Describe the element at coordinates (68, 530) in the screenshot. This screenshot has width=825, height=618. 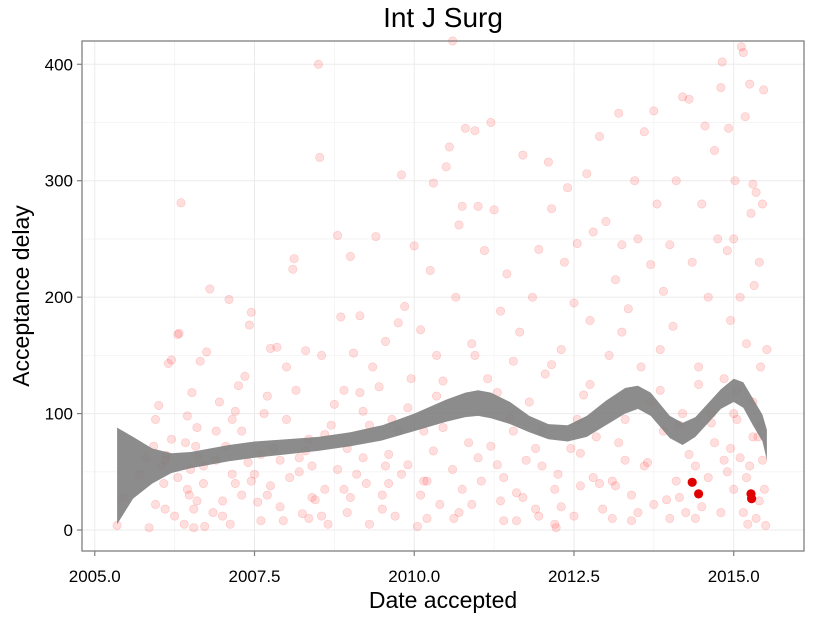
I see `y-tick-label: 0` at that location.